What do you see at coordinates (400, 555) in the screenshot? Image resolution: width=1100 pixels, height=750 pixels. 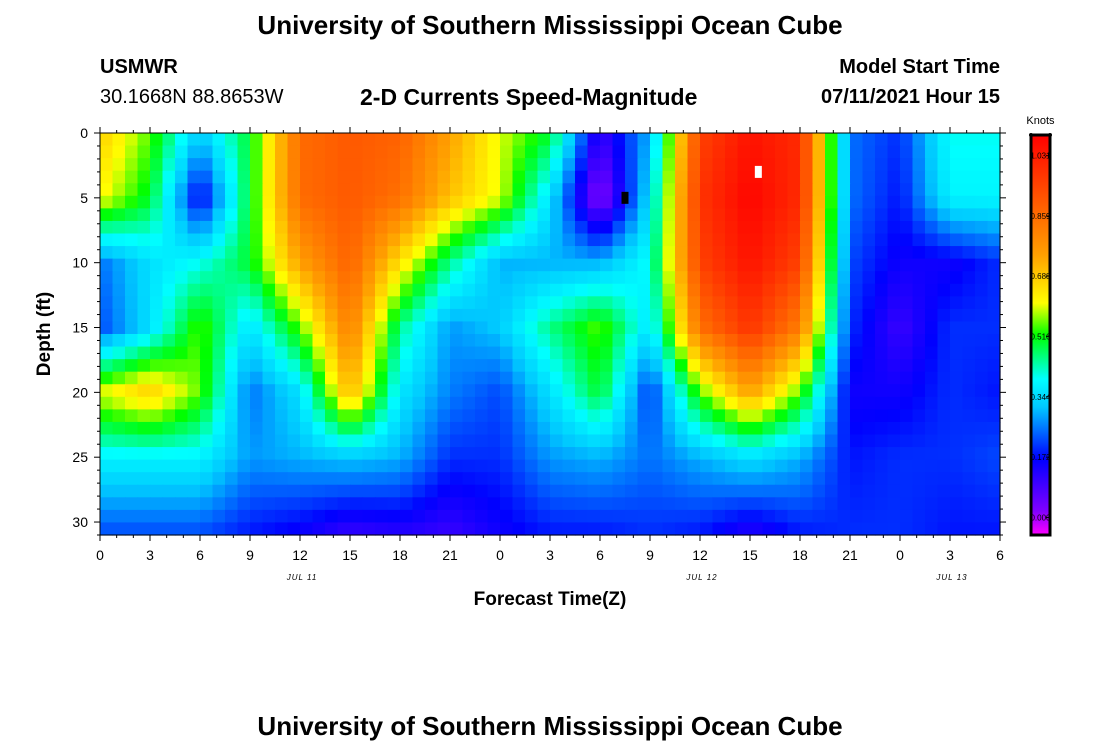 I see `x-tick-label: 18` at bounding box center [400, 555].